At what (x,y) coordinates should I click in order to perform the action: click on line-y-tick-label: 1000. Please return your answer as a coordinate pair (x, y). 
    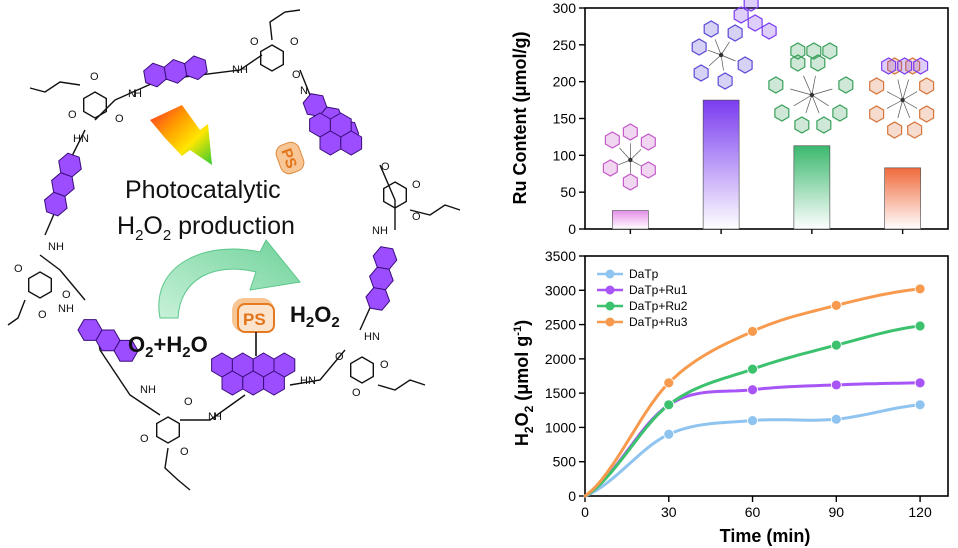
    Looking at the image, I should click on (560, 427).